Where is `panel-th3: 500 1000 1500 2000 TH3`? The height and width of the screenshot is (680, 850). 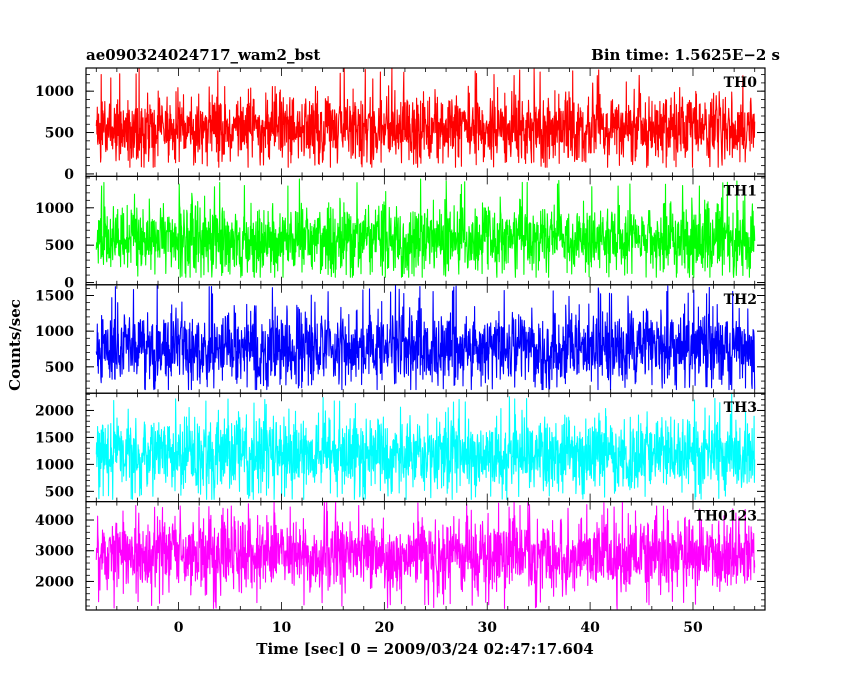
panel-th3: 500 1000 1500 2000 TH3 is located at coordinates (400, 447).